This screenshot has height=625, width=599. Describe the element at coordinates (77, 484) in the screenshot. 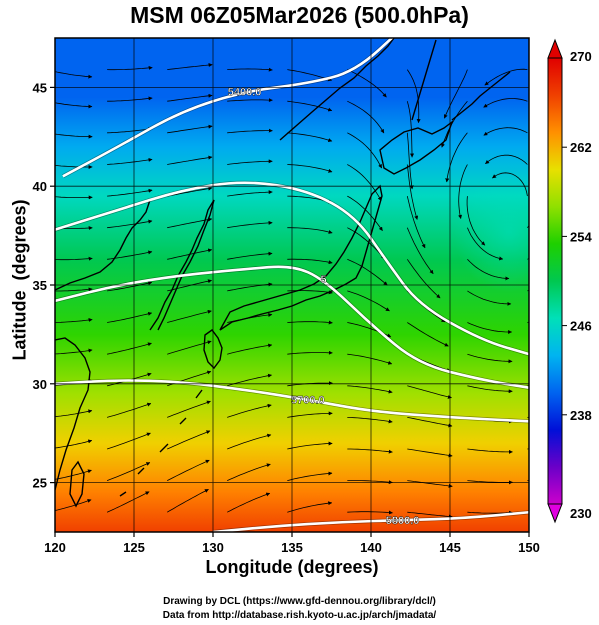

I see `coastline-taiwan` at that location.